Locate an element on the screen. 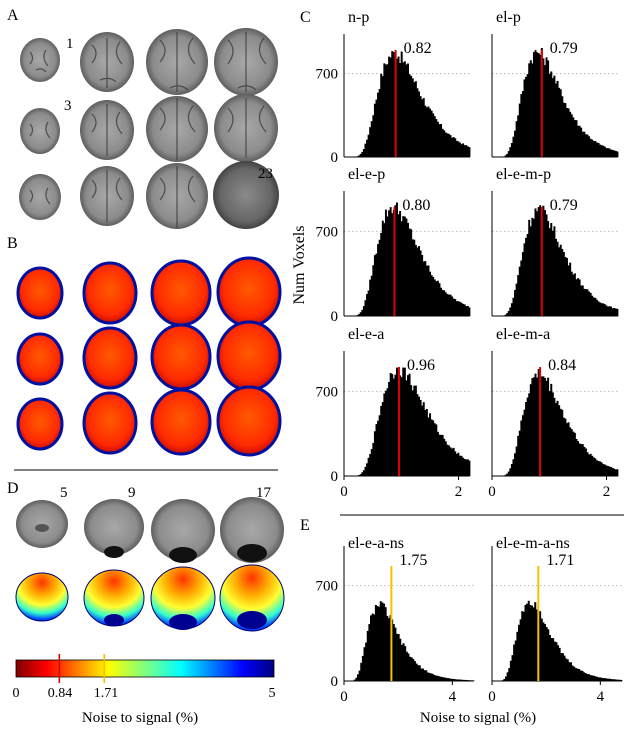 The height and width of the screenshot is (730, 634). histogram-title: el-e-a-ns is located at coordinates (376, 543).